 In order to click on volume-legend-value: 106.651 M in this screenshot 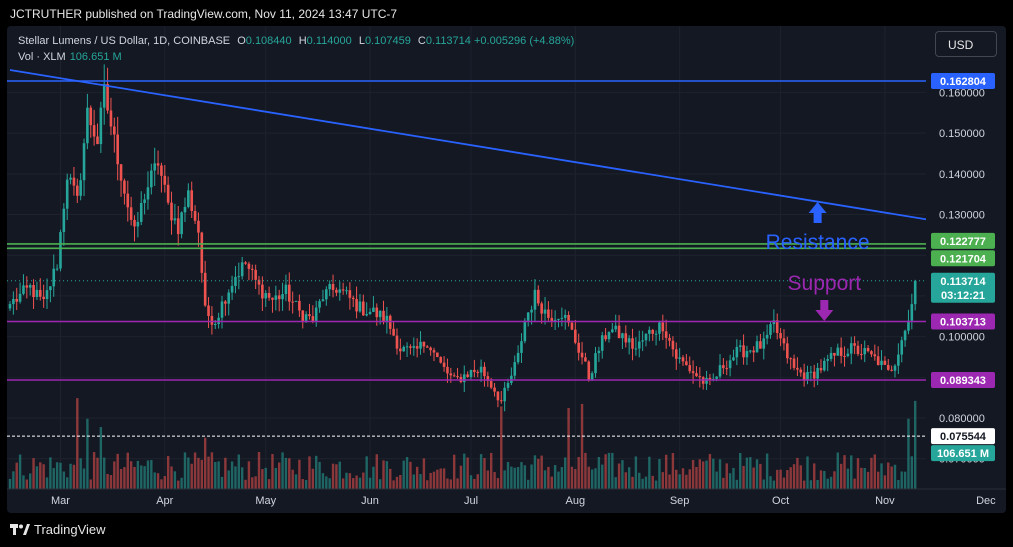, I will do `click(95, 57)`.